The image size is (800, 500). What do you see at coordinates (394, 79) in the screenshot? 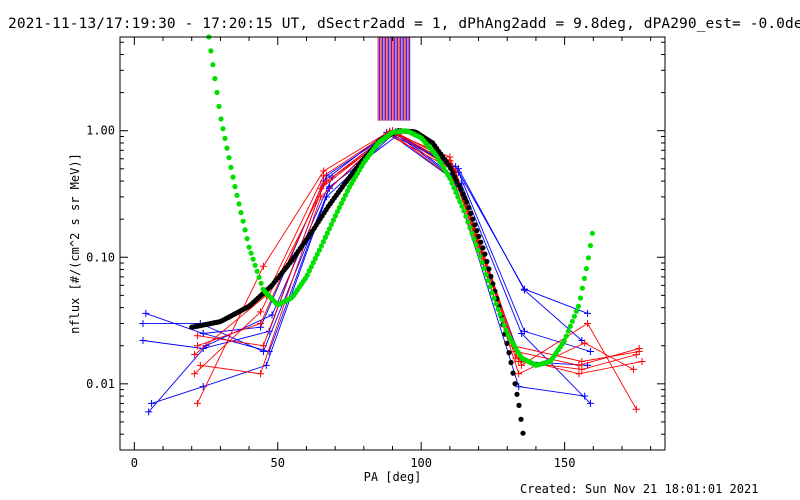
I see `vertical-markers` at bounding box center [394, 79].